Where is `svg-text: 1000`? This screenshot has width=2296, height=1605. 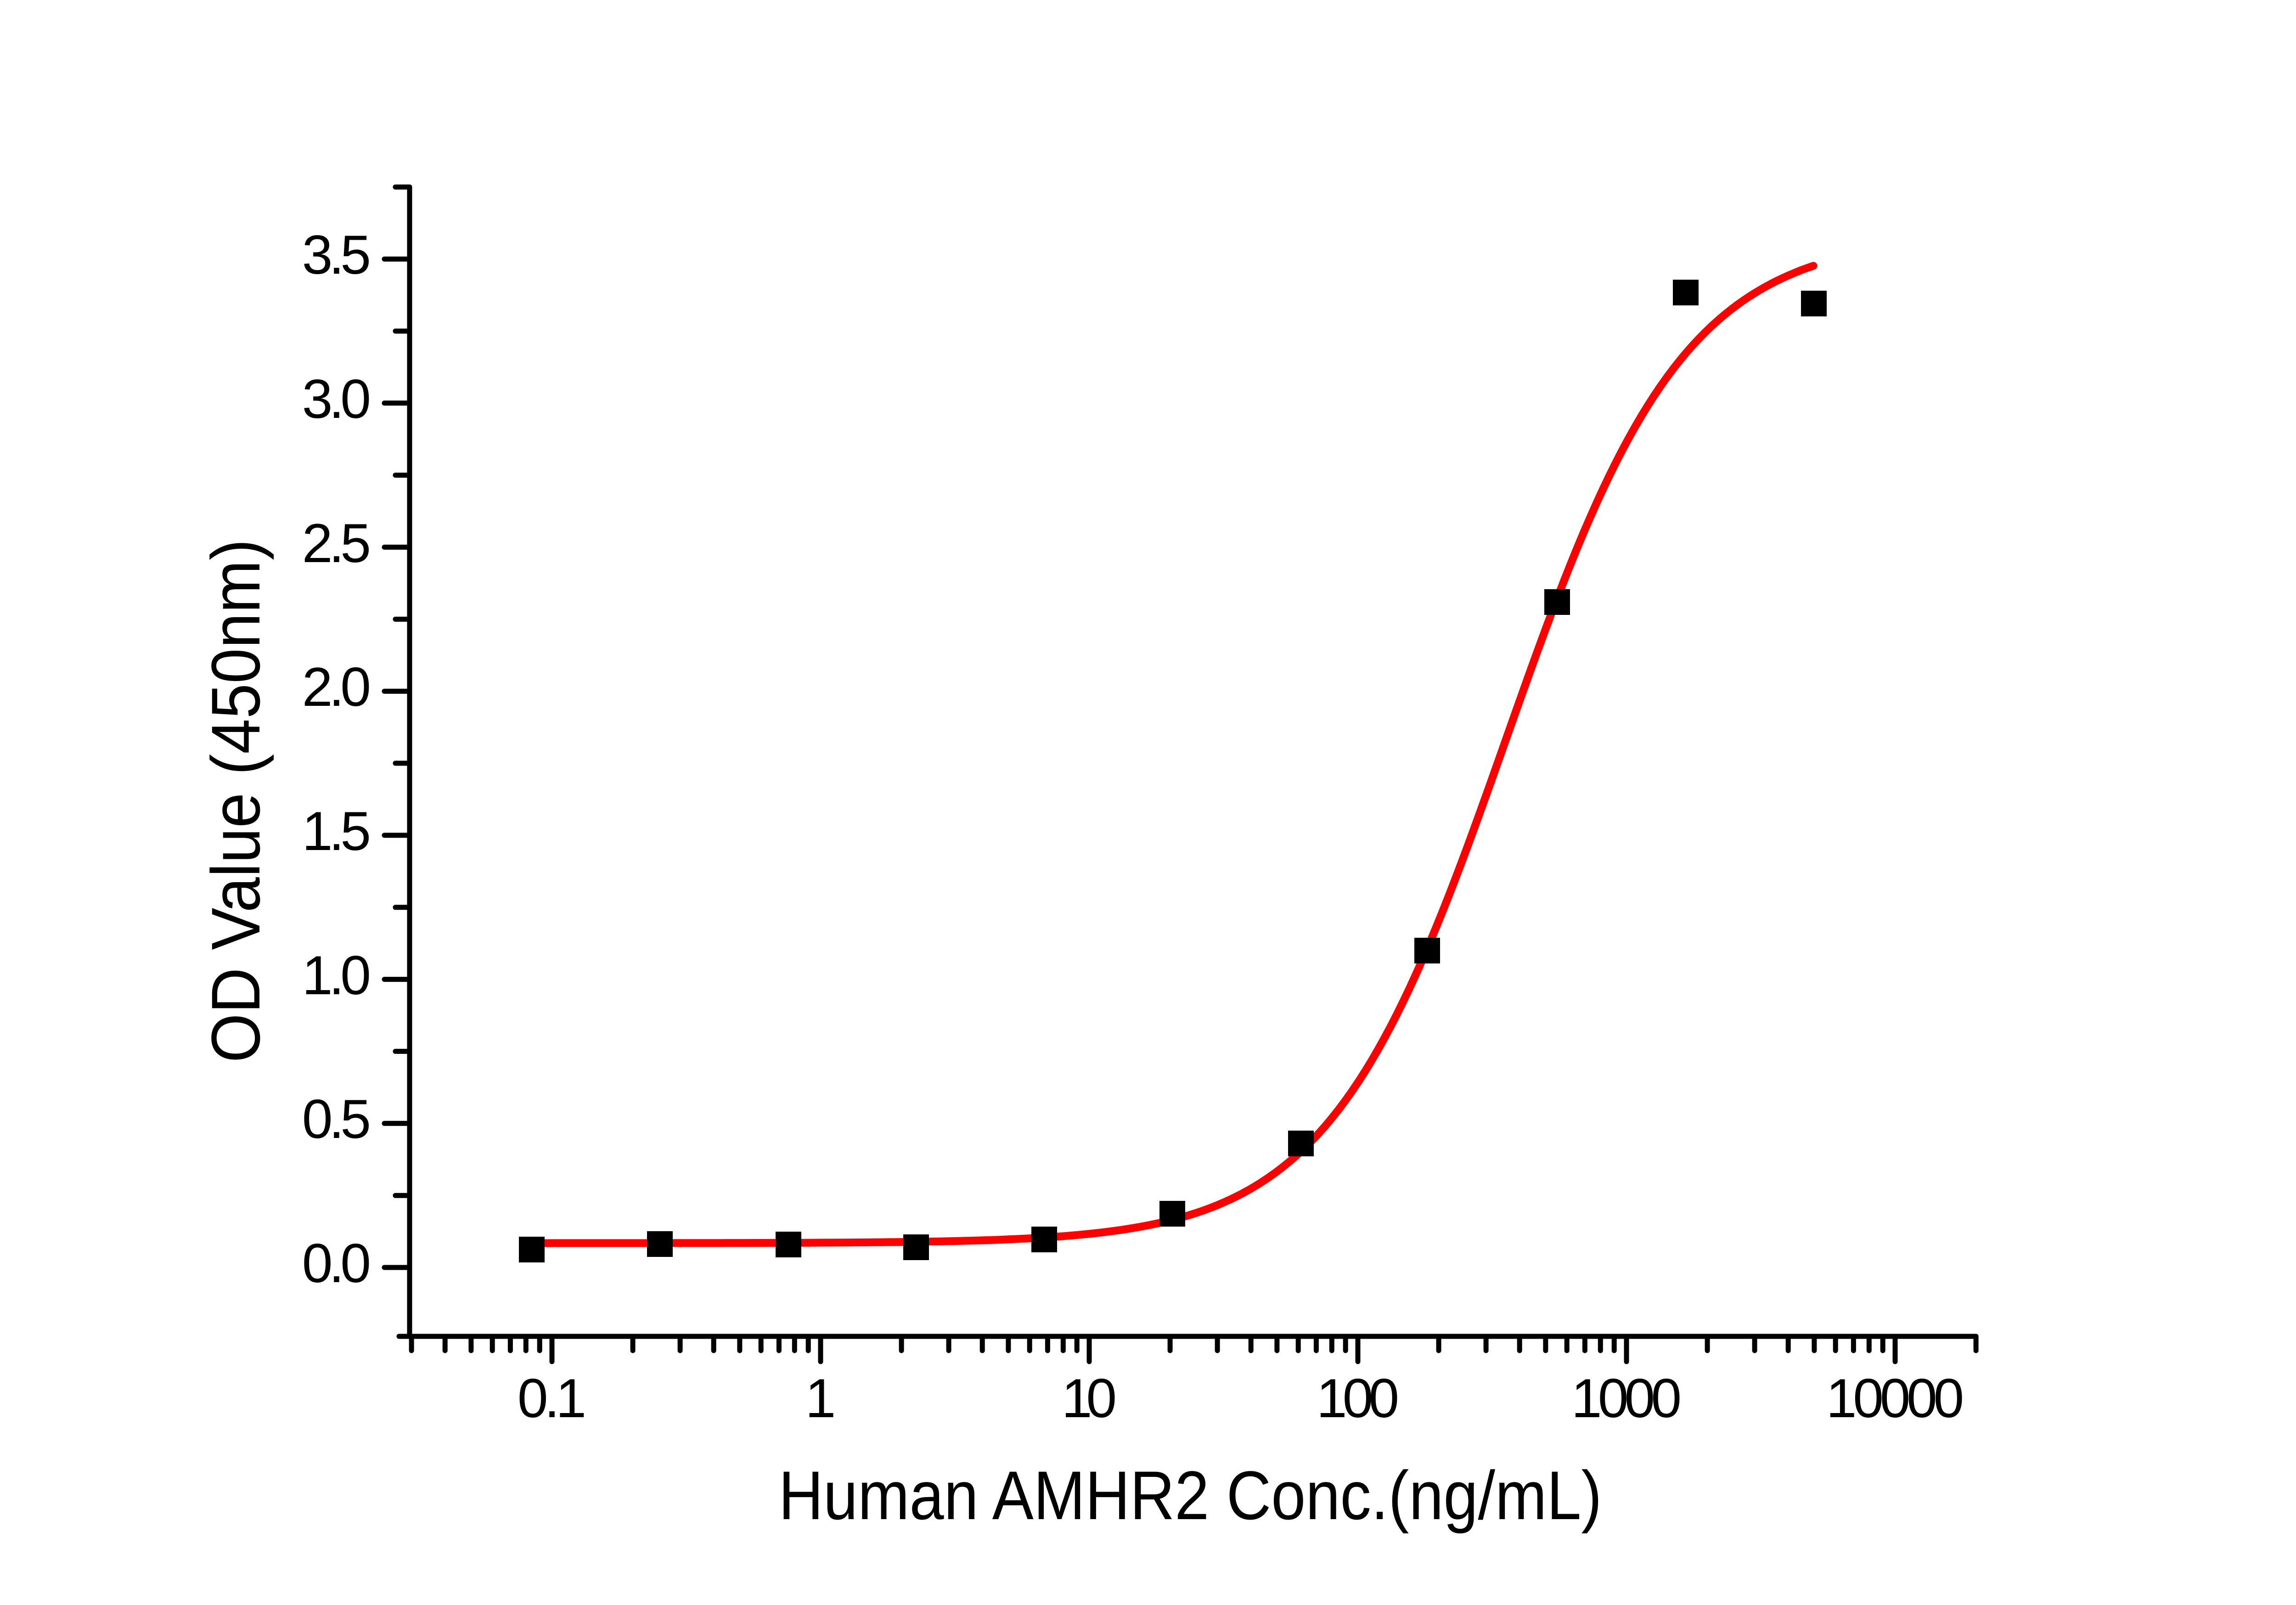
svg-text: 1000 is located at coordinates (1626, 1398).